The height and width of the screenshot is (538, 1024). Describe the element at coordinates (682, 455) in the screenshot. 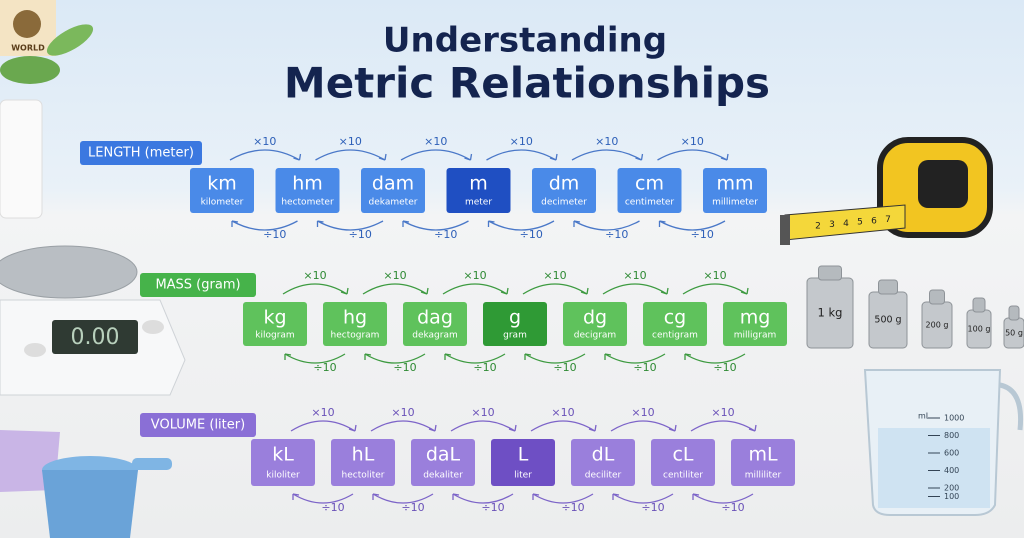

I see `unit-symbol: cL` at that location.